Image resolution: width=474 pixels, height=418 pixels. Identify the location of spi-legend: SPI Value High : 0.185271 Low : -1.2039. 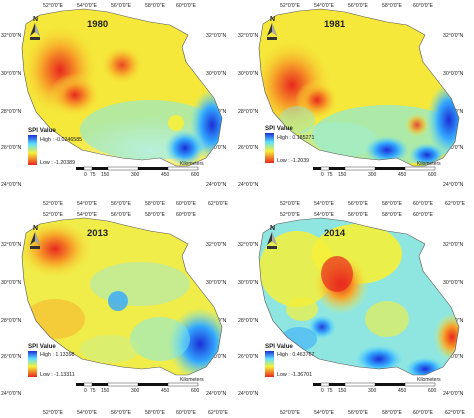
(289, 144).